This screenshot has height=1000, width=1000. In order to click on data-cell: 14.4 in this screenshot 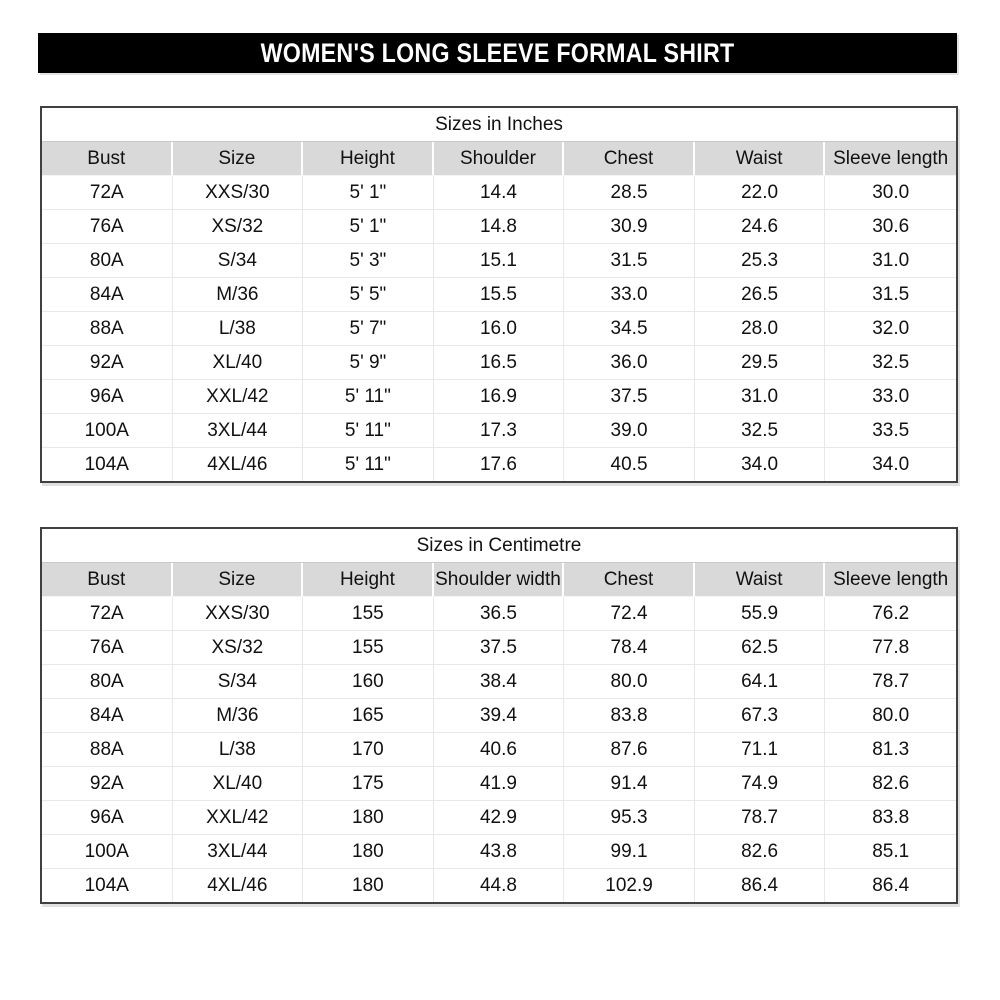, I will do `click(499, 193)`.